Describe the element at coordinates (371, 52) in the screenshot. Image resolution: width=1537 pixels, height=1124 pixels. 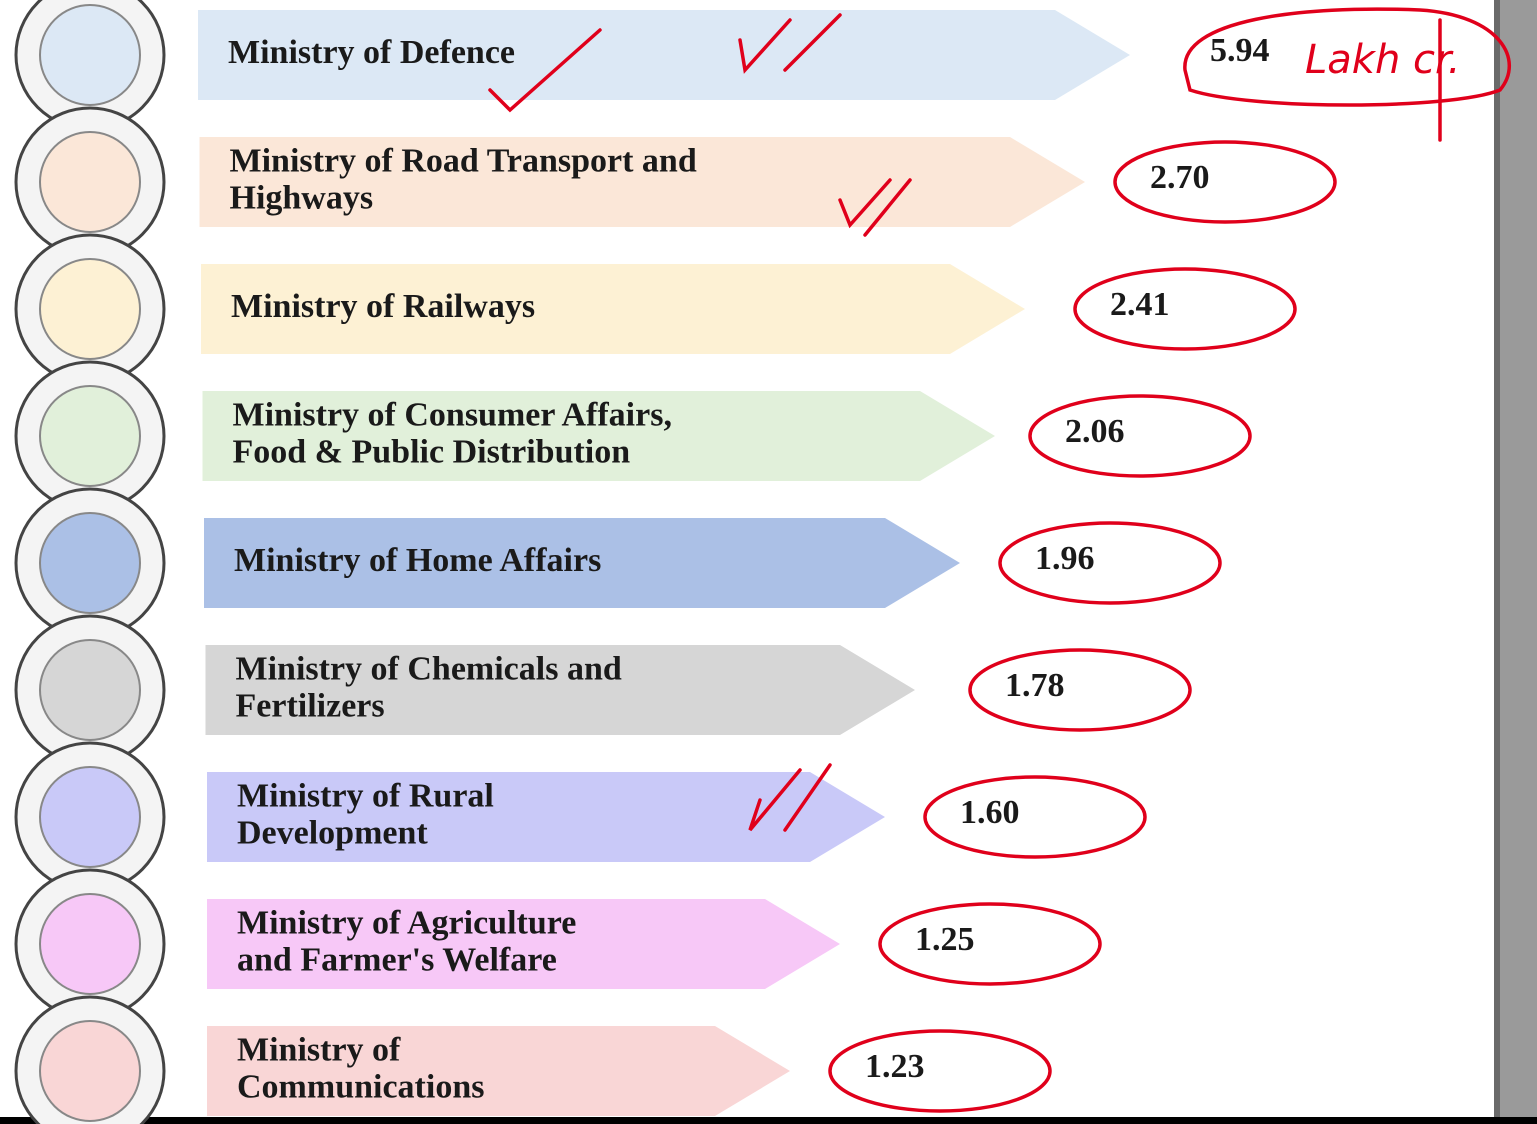
I see `ministry-label: Ministry of Defence` at that location.